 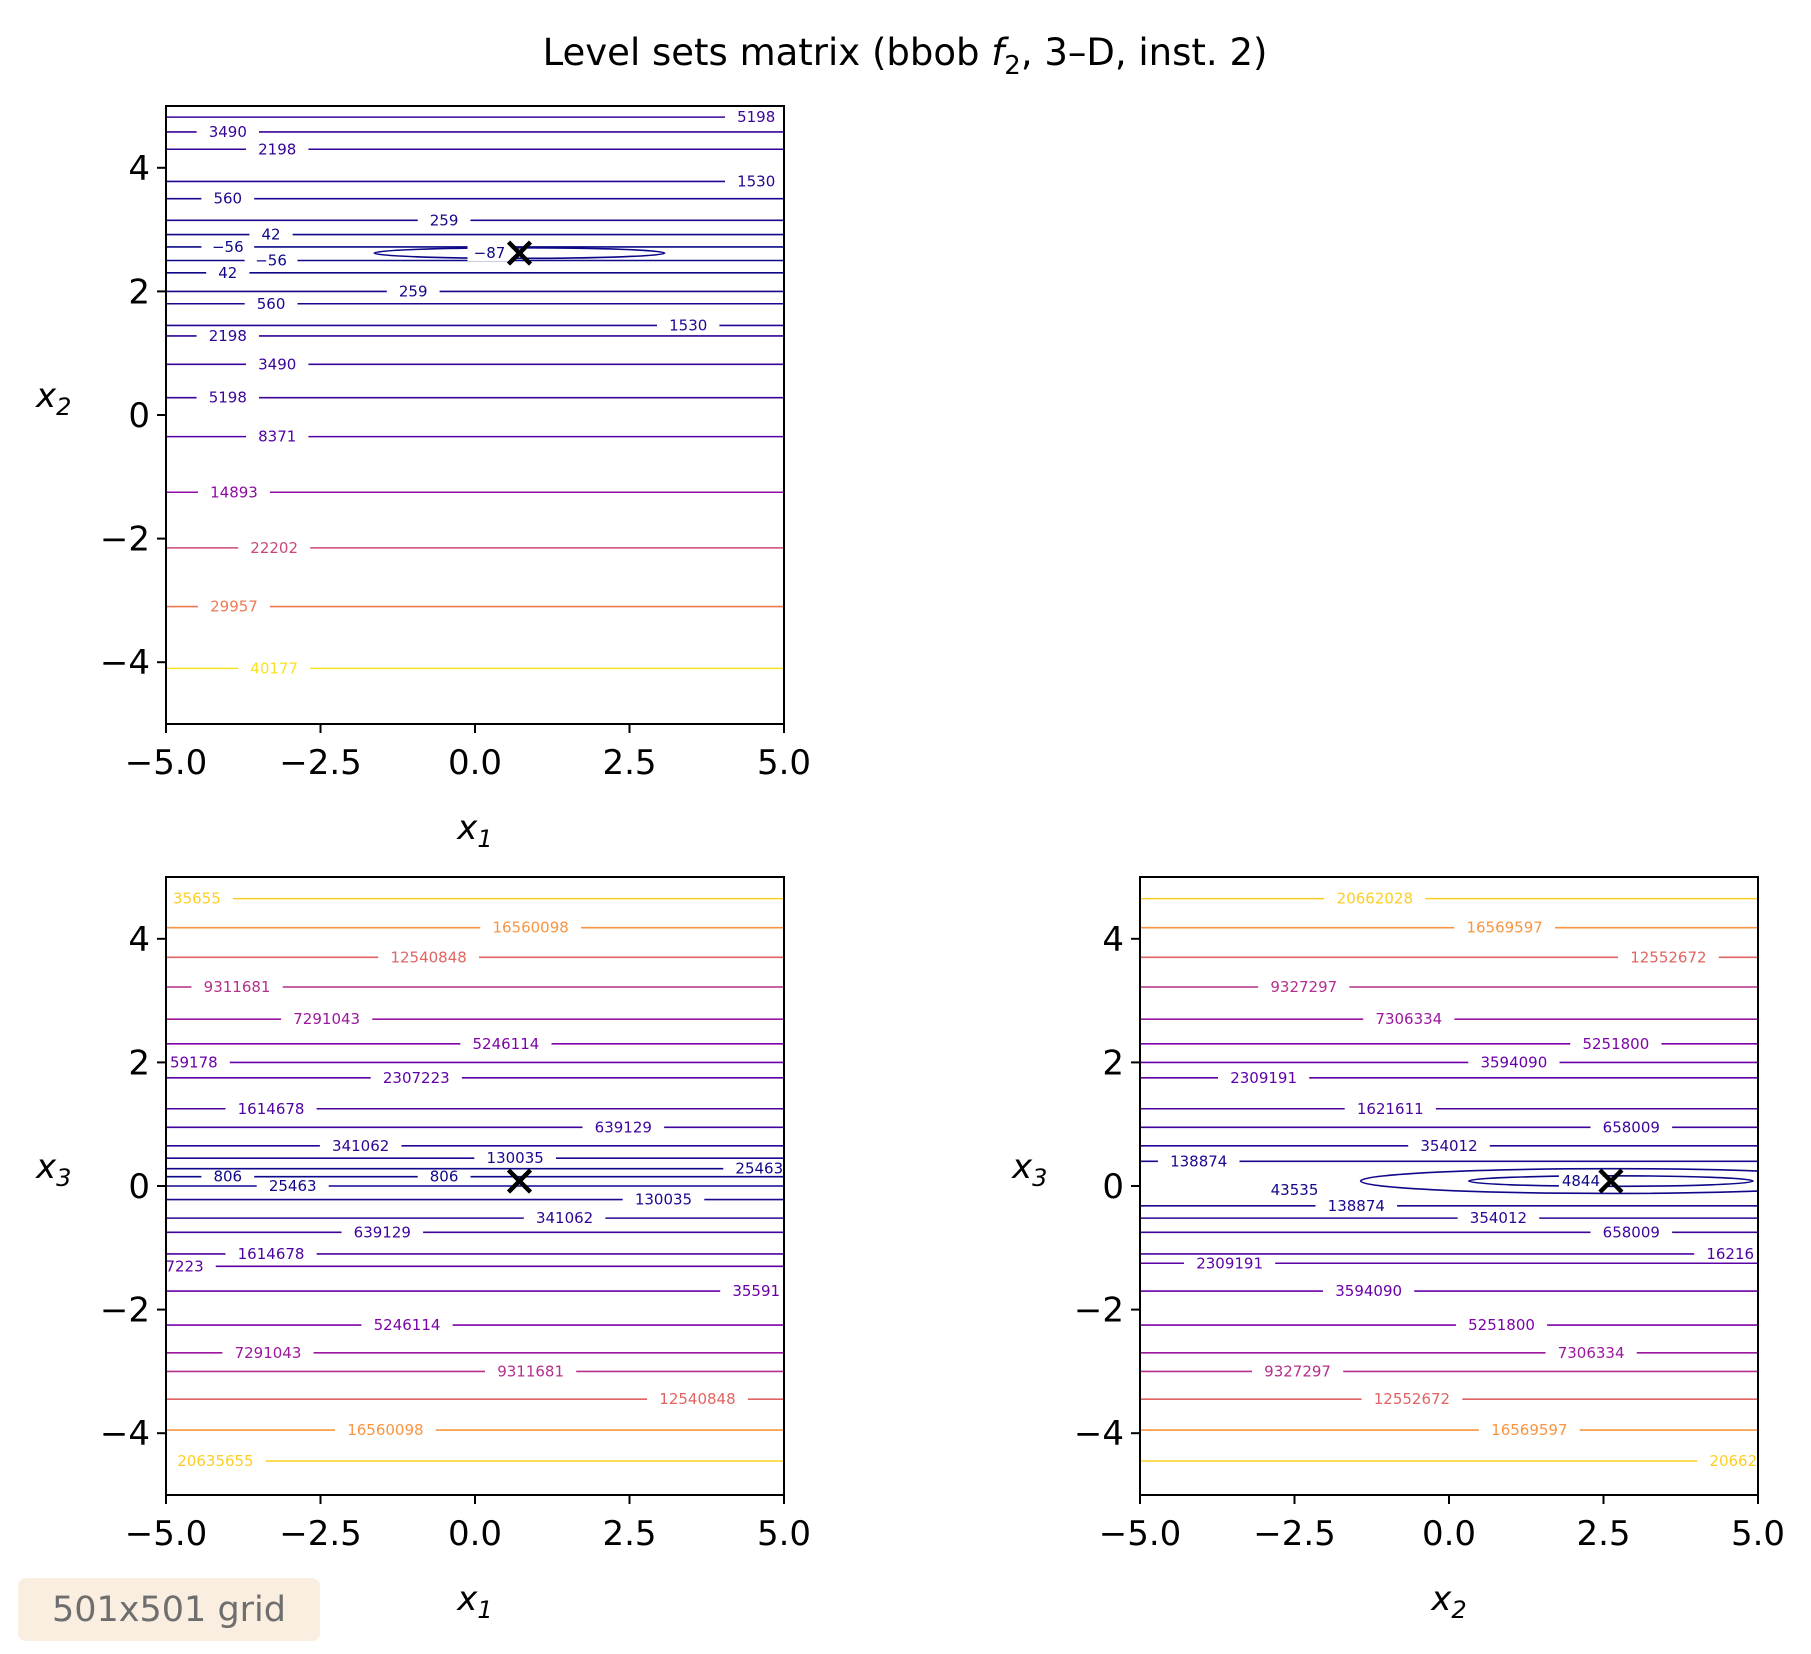 I want to click on contour-level: 806 806, so click(x=475, y=1177).